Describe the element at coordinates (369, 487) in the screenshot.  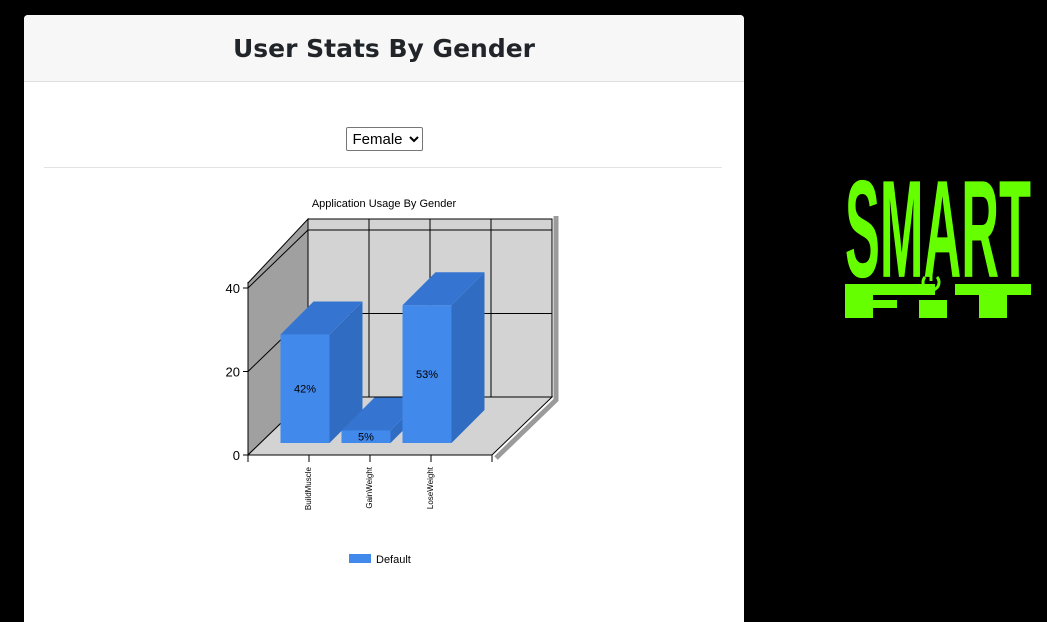
I see `x-tick-label: GainWeight` at that location.